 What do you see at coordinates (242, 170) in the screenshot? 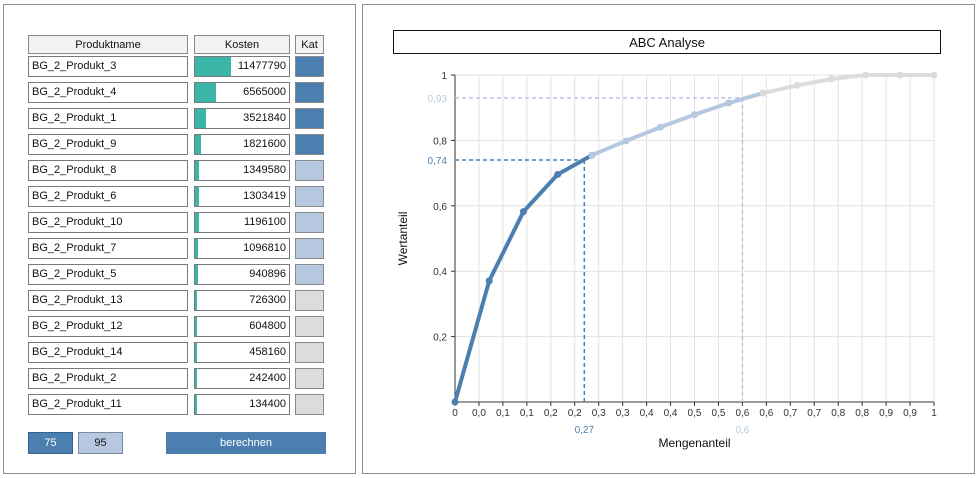
I see `cost-field: 1349580` at bounding box center [242, 170].